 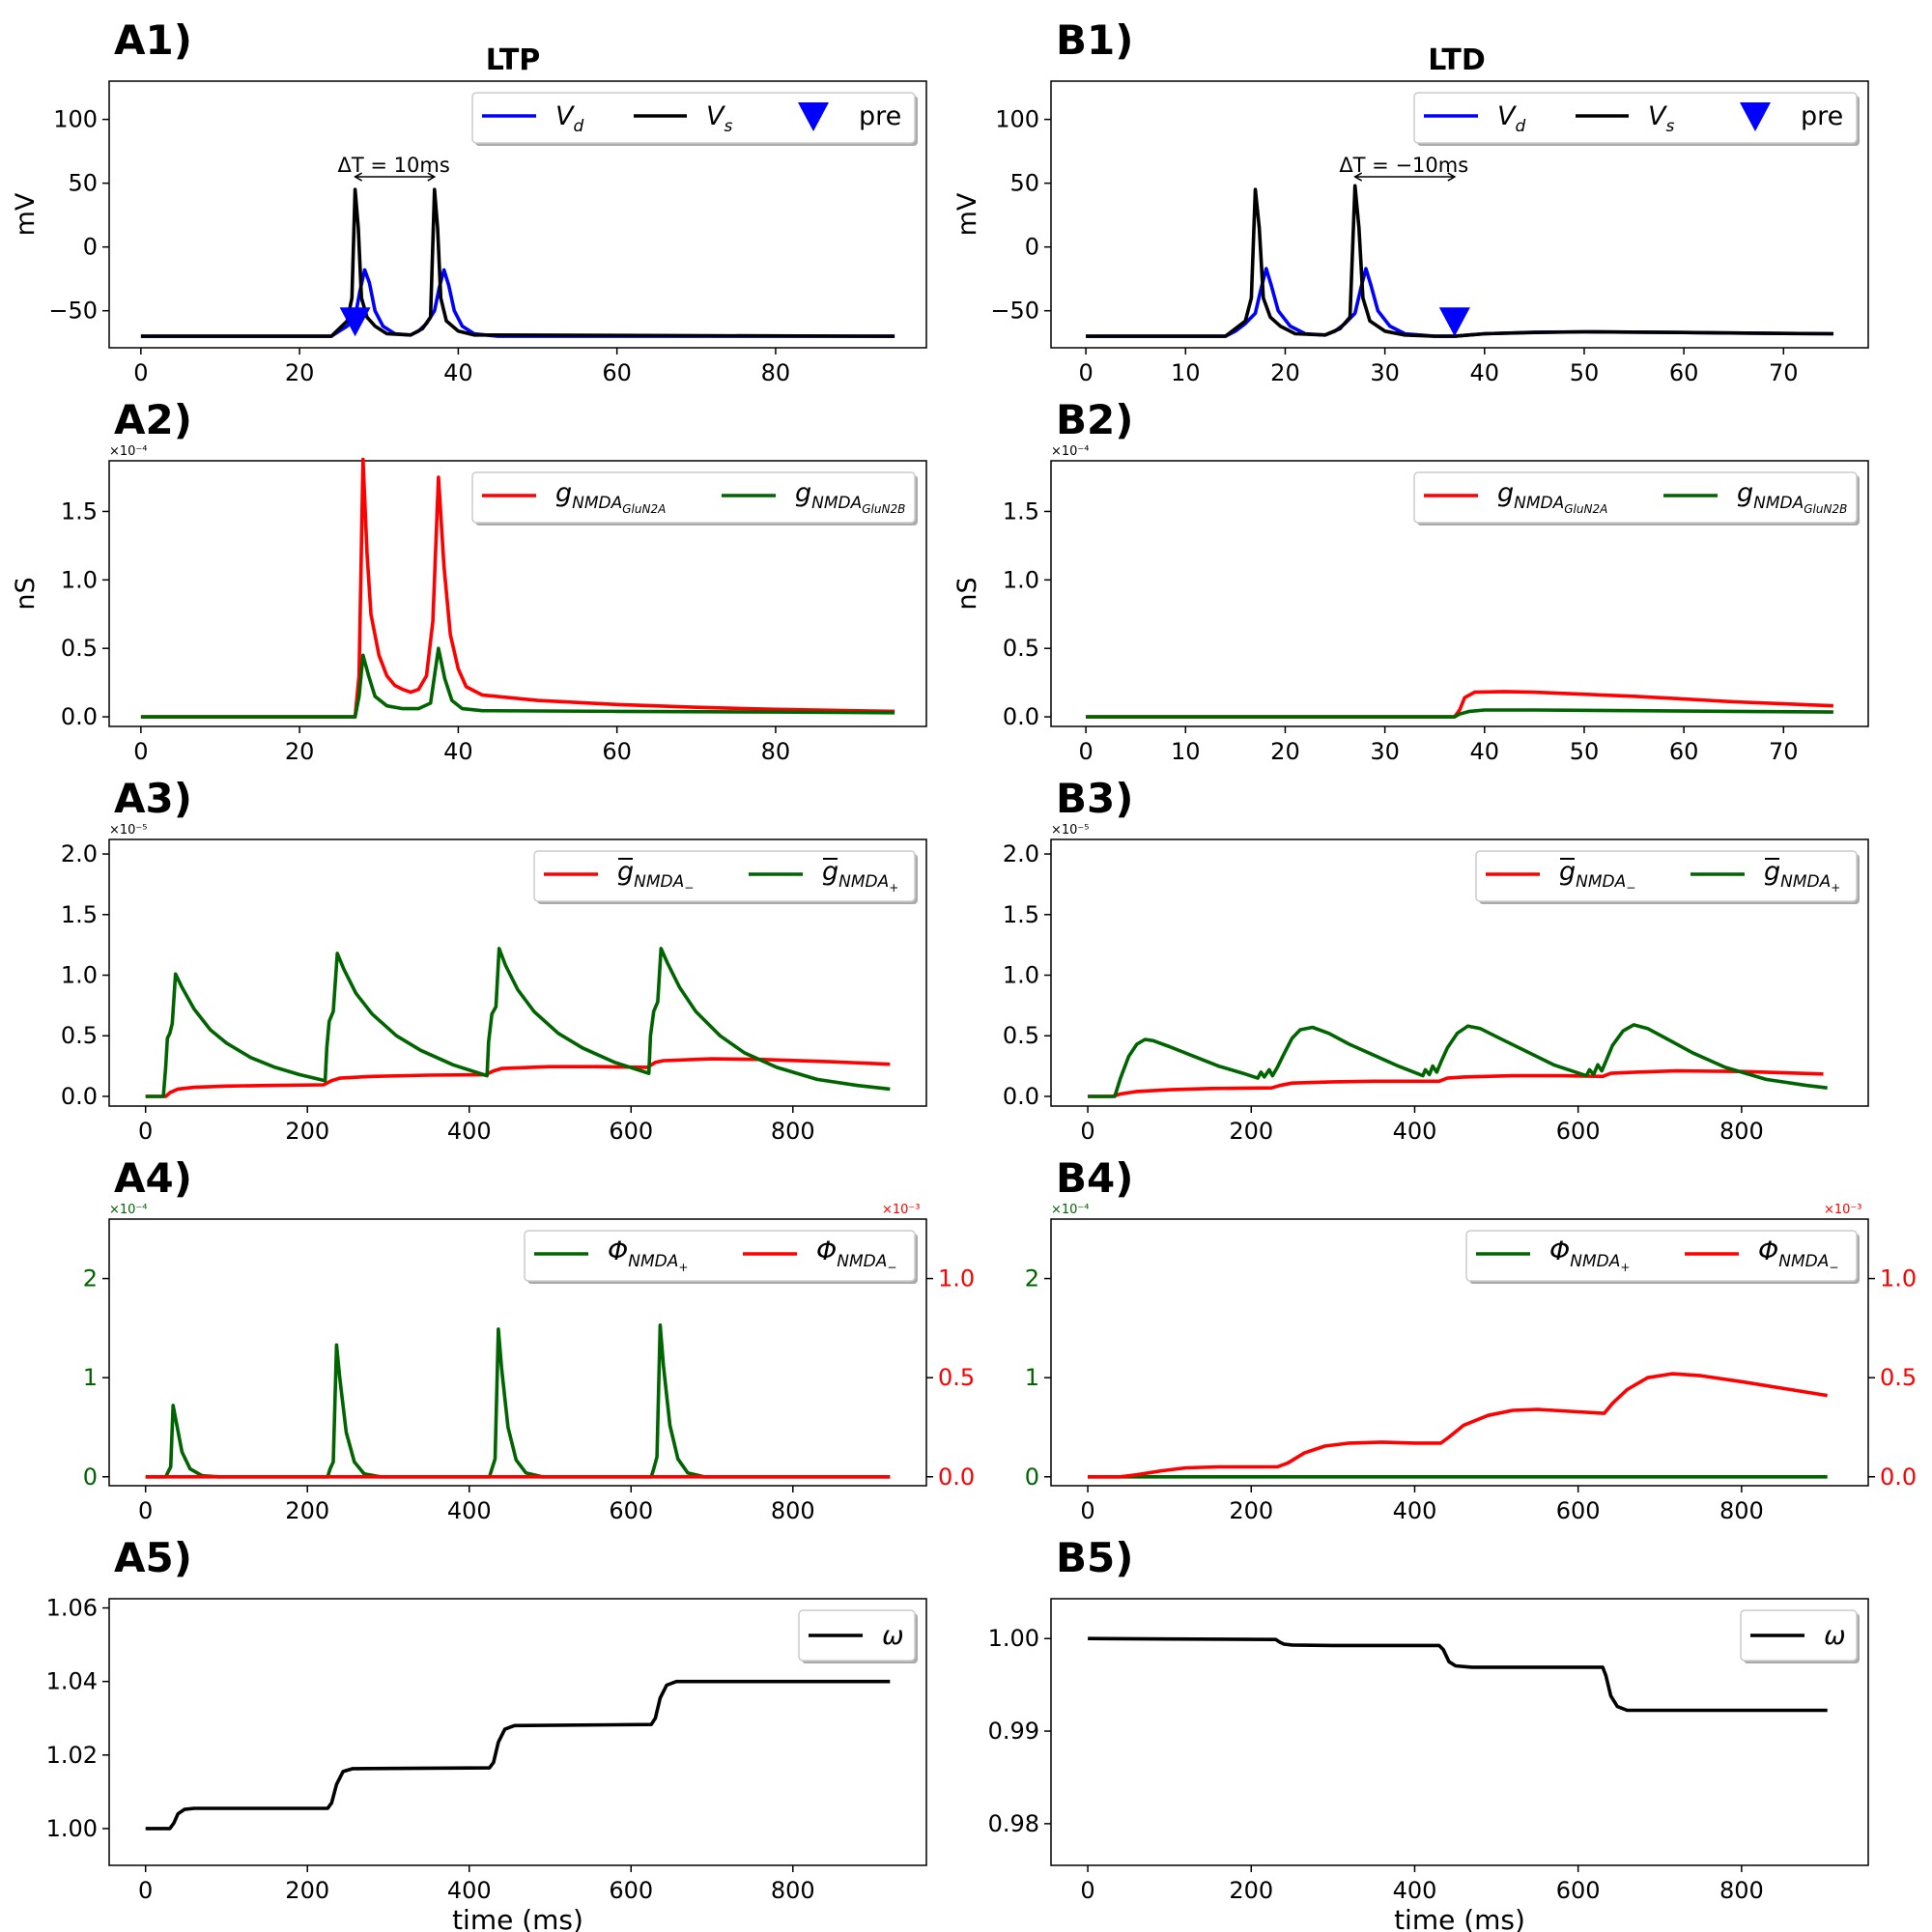 I want to click on panel-b5: B5) 0 200 400 600 800 0.98 0.99 1.00 time (ms) ω, so click(x=1428, y=1733).